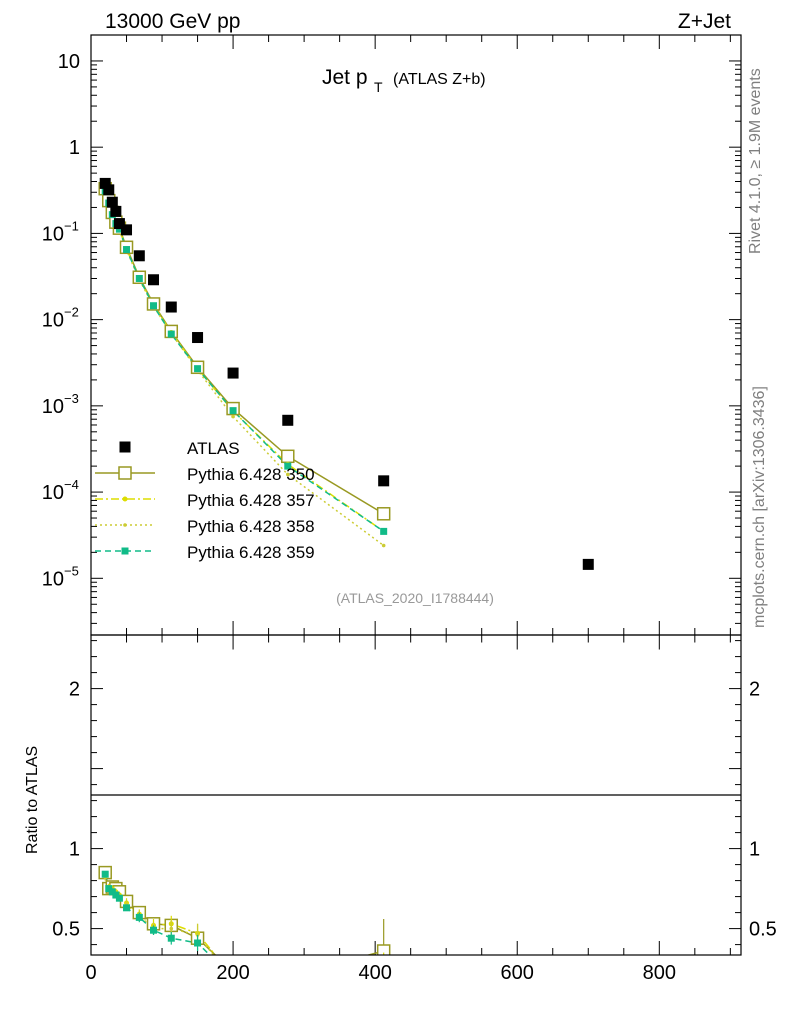 The image size is (786, 1024). Describe the element at coordinates (345, 77) in the screenshot. I see `plot-title-main: Jet p` at that location.